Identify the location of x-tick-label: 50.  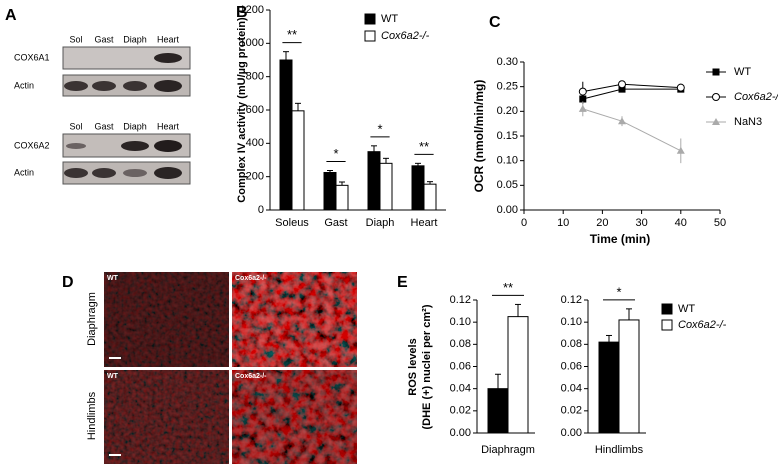
(720, 223).